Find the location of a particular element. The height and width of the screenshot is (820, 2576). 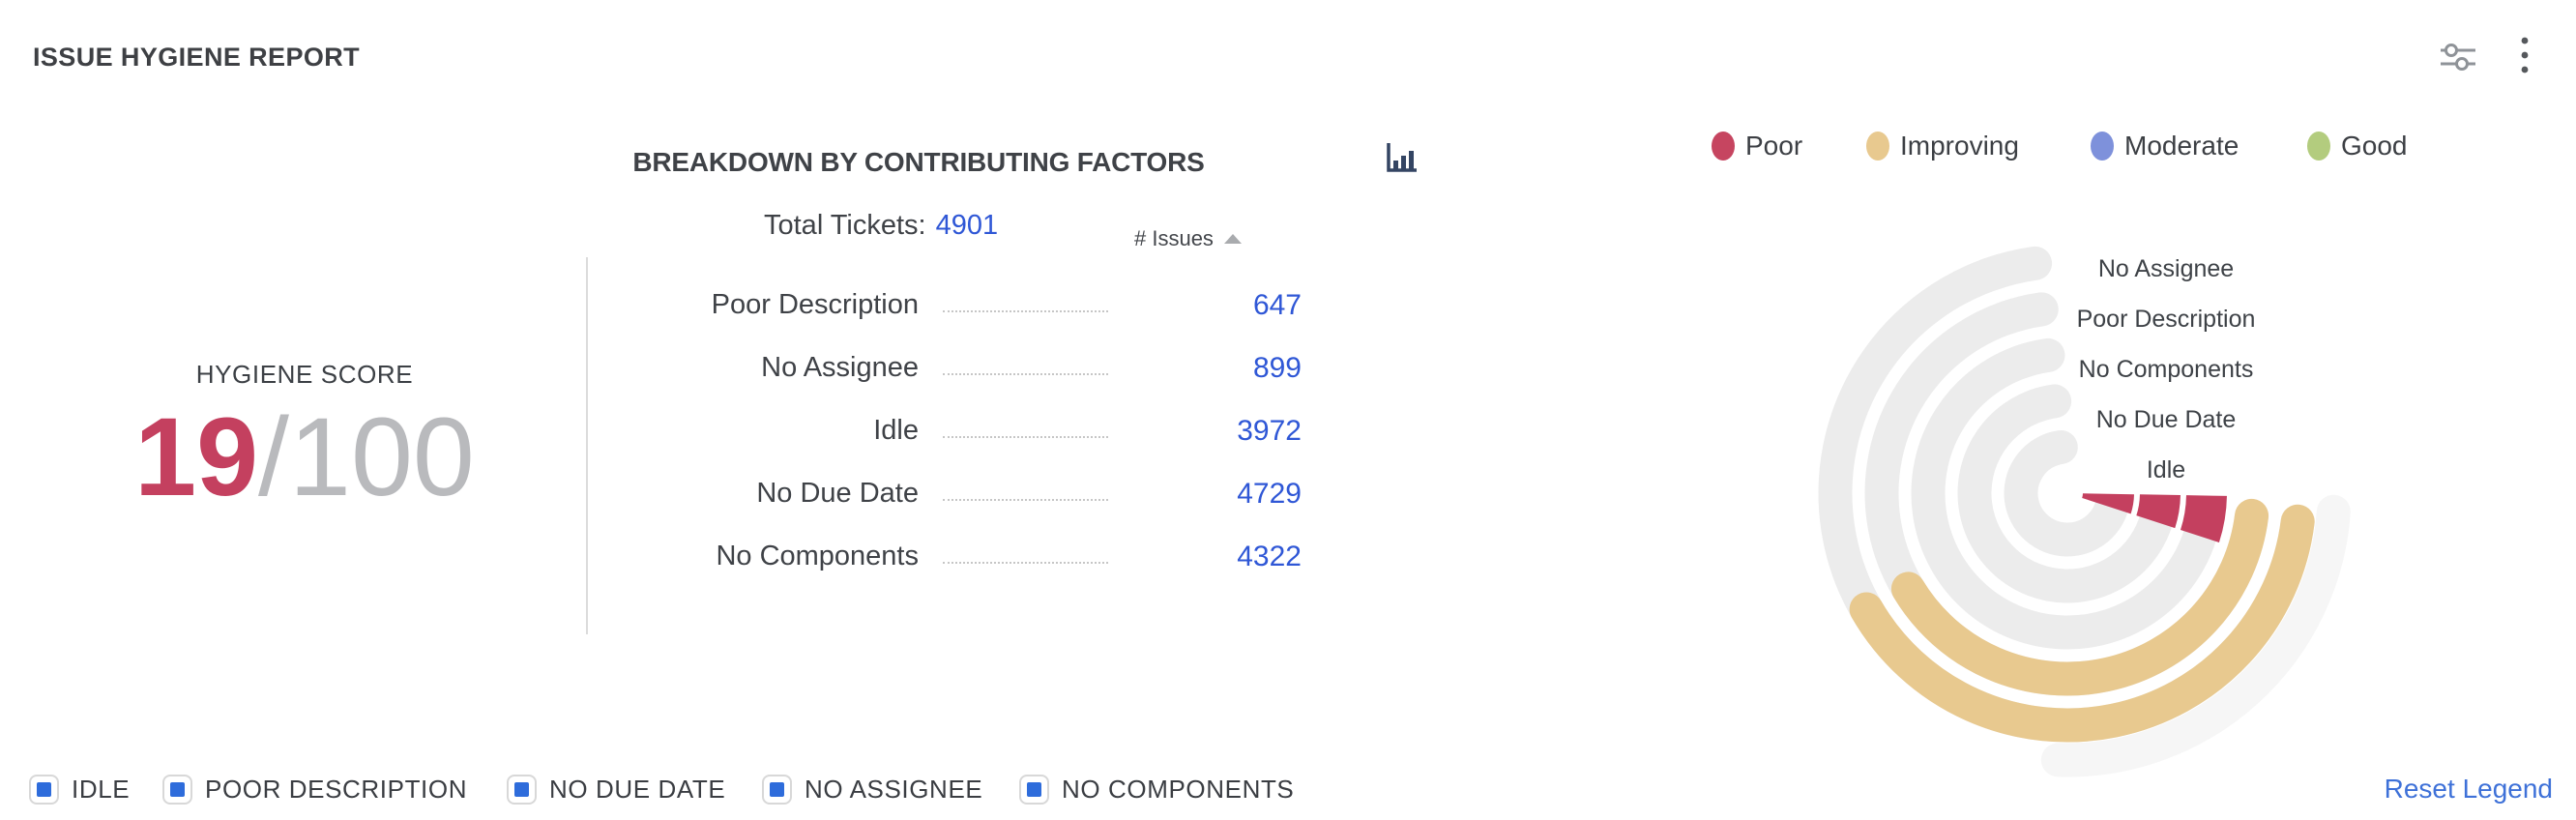

status-legend-label: Poor is located at coordinates (1774, 146).